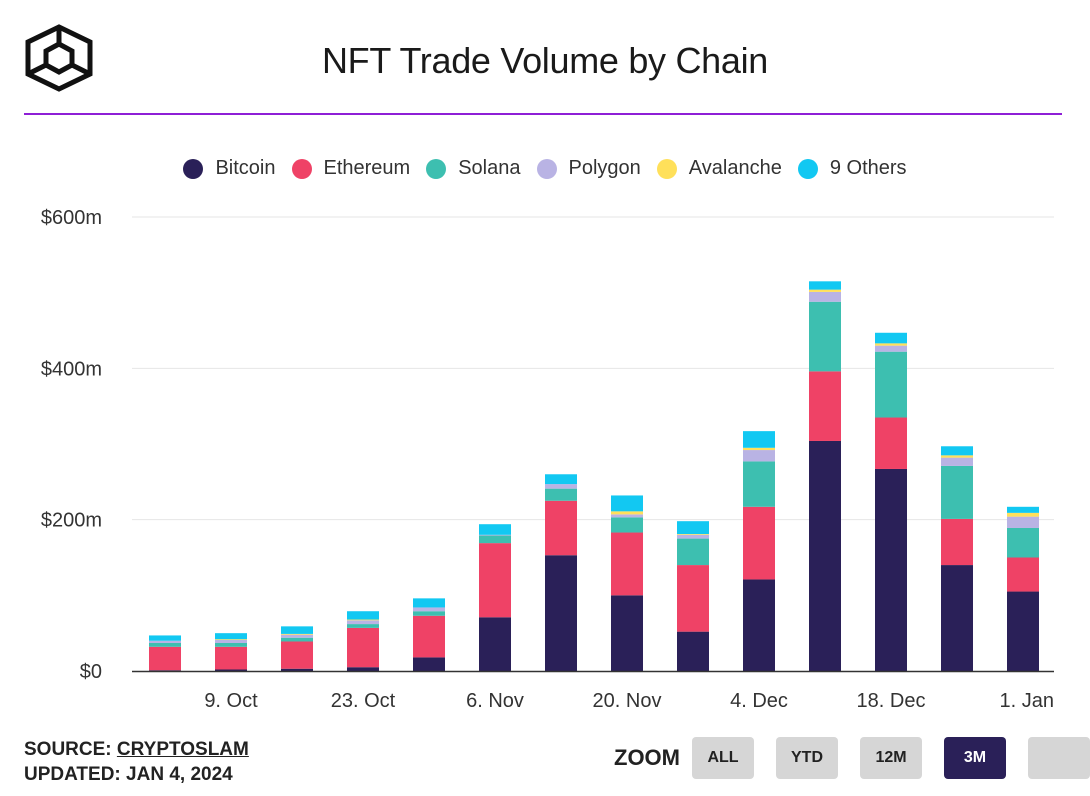 This screenshot has width=1090, height=796. Describe the element at coordinates (545, 60) in the screenshot. I see `chart-title: NFT Trade Volume by Chain` at that location.